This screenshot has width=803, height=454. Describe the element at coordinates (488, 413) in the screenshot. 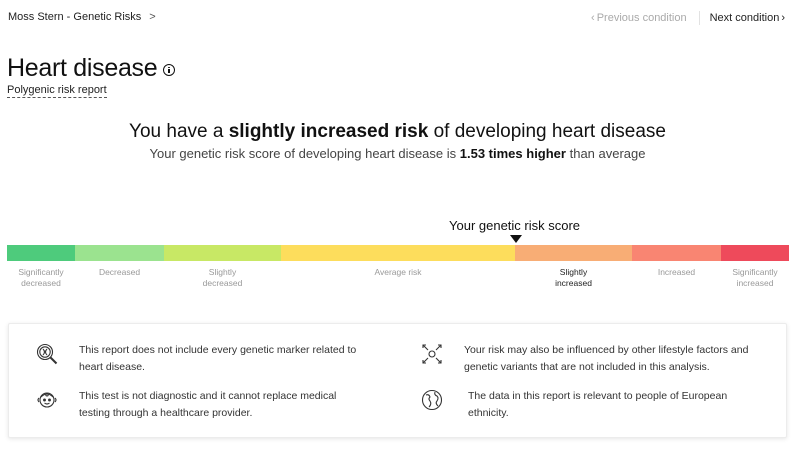

I see `note-line: ethnicity.` at that location.